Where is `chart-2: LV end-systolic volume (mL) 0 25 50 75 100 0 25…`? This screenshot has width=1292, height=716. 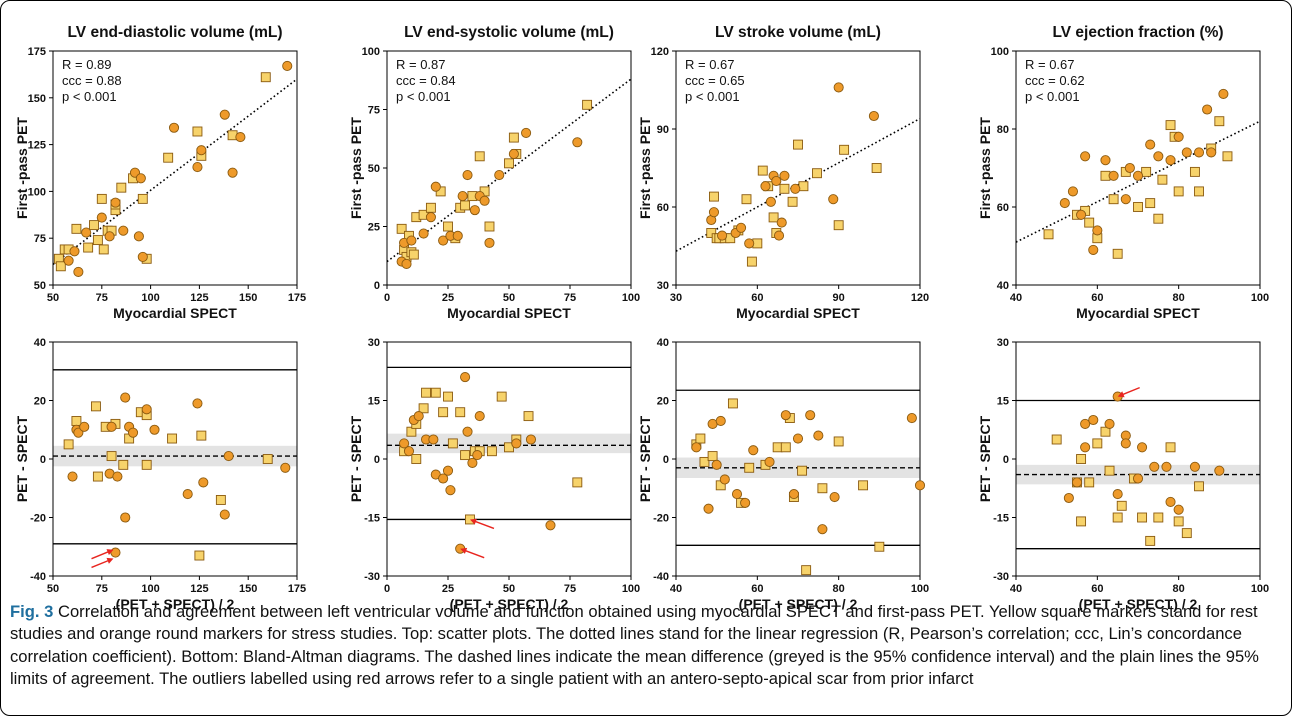 chart-2: LV end-systolic volume (mL) 0 25 50 75 100 0 25… is located at coordinates (494, 172).